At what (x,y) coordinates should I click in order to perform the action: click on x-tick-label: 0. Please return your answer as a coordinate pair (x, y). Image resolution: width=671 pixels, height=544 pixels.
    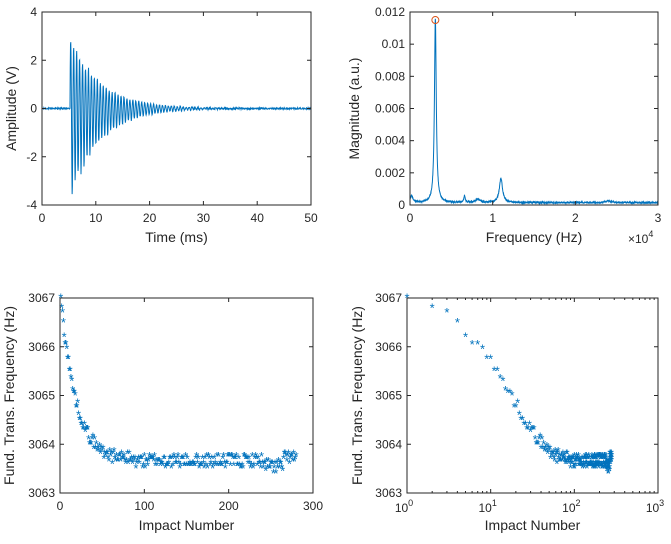
    Looking at the image, I should click on (410, 218).